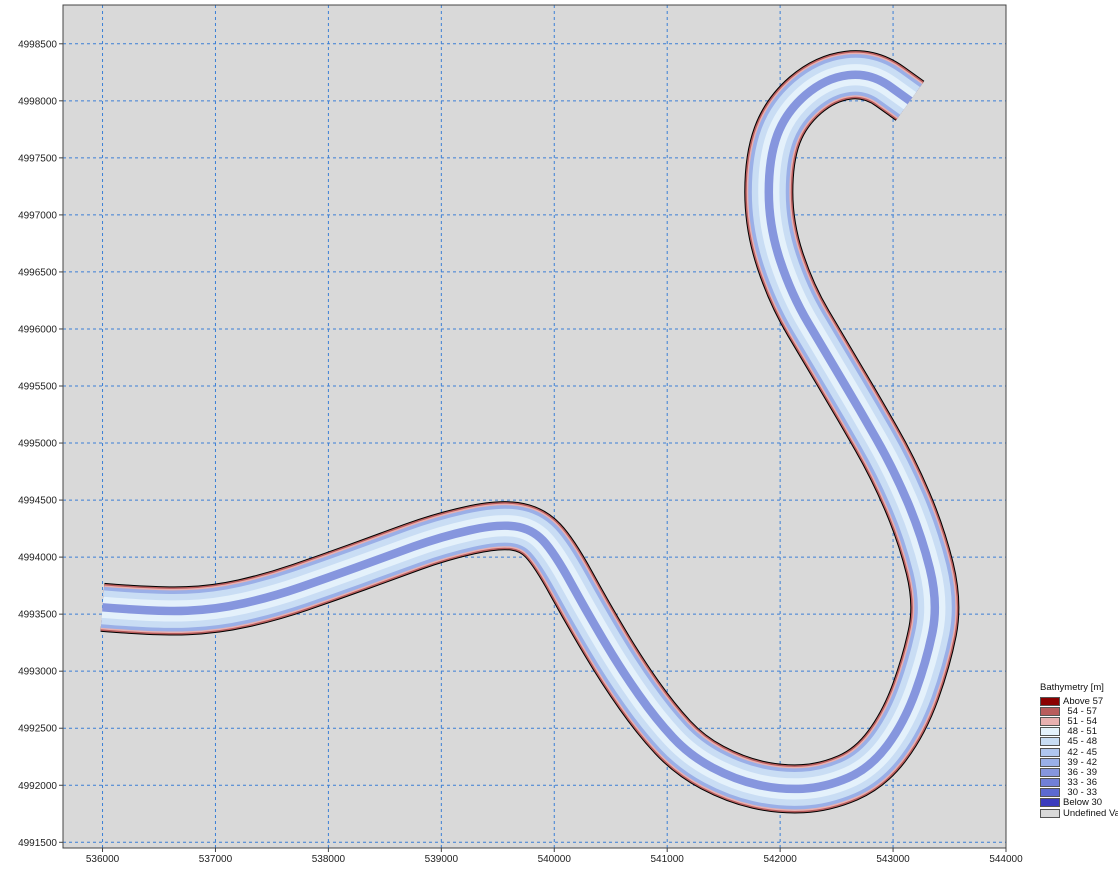  Describe the element at coordinates (1082, 772) in the screenshot. I see `legend-label: 36 - 39` at that location.